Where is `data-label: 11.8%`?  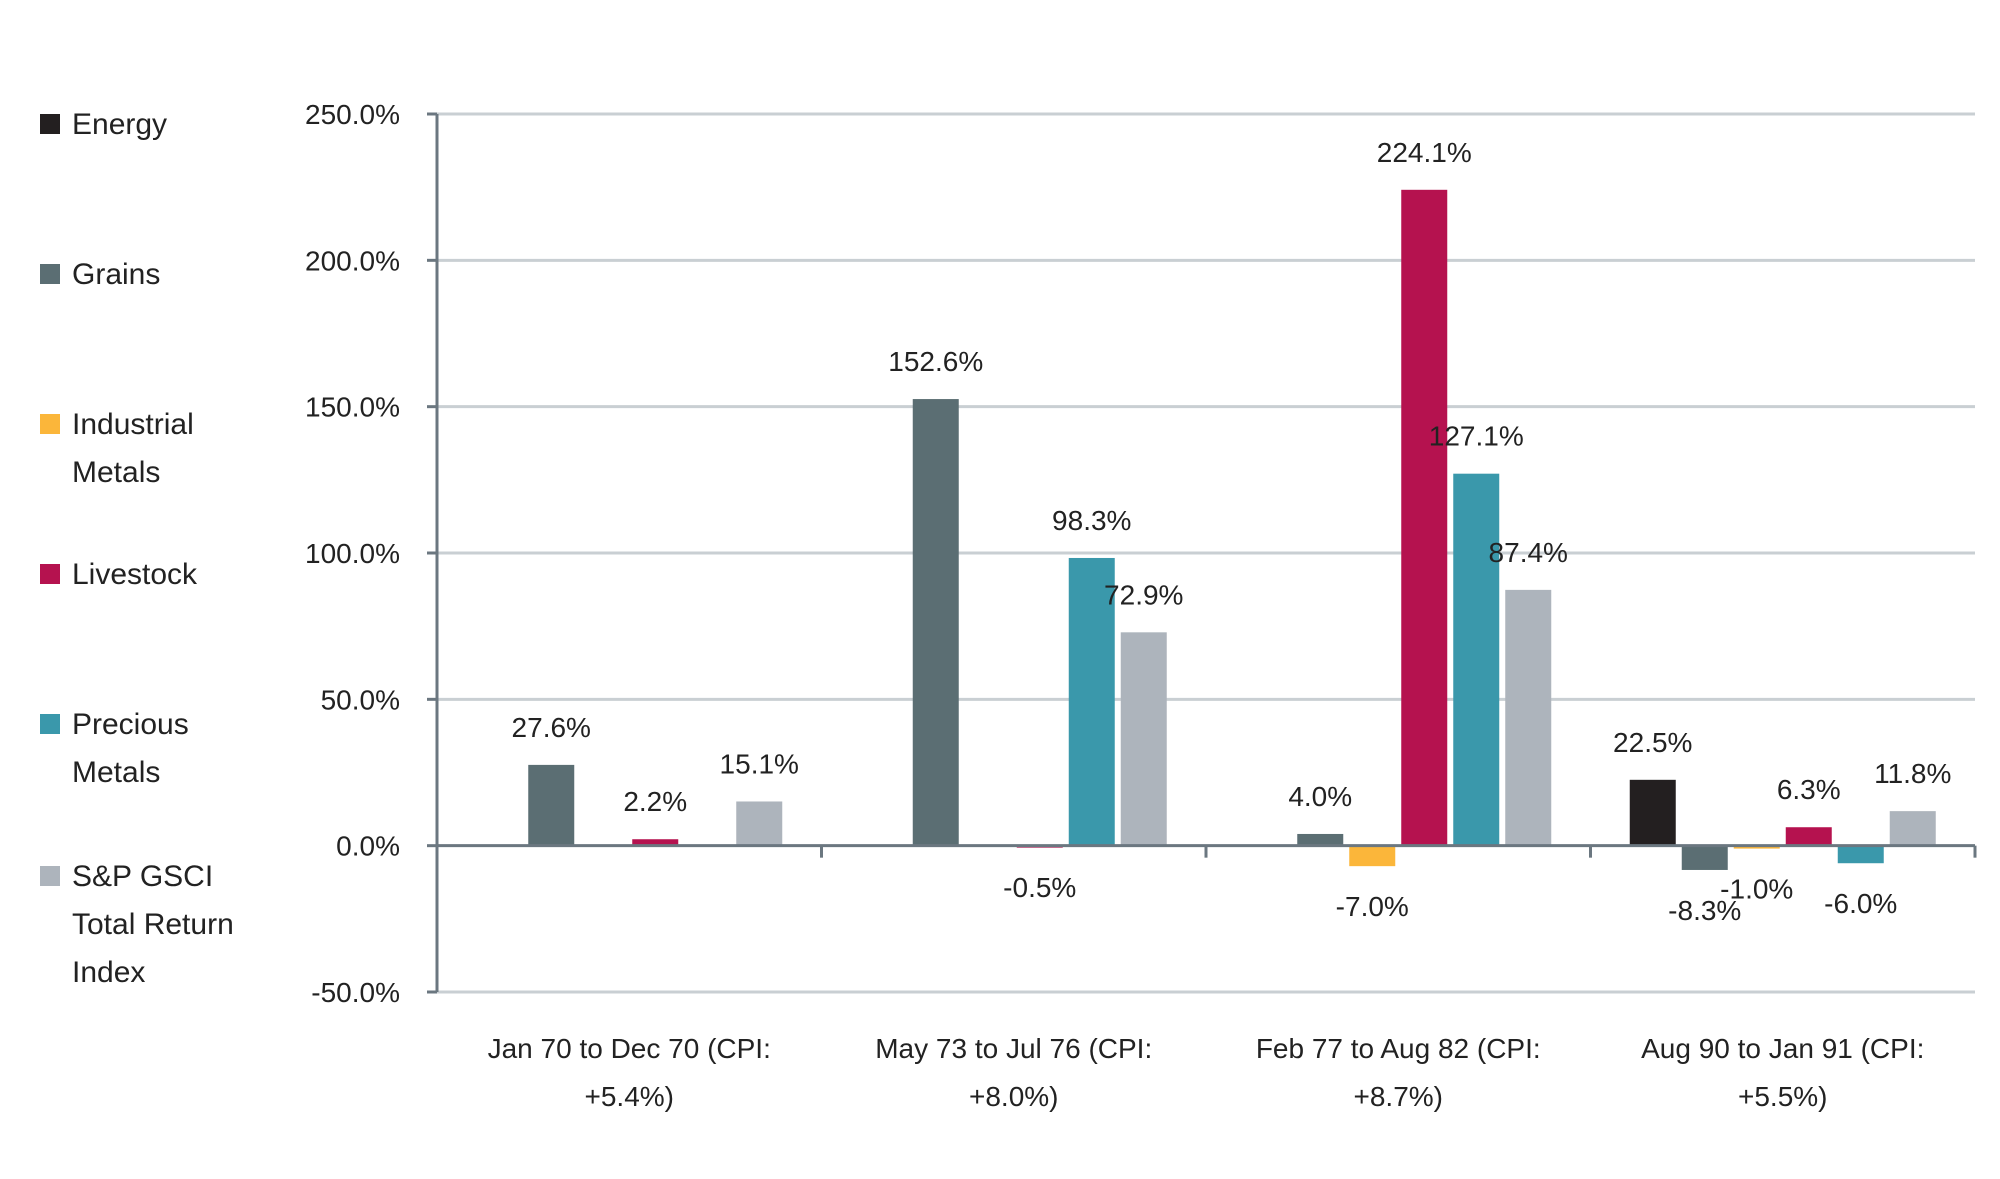
data-label: 11.8% is located at coordinates (1912, 773).